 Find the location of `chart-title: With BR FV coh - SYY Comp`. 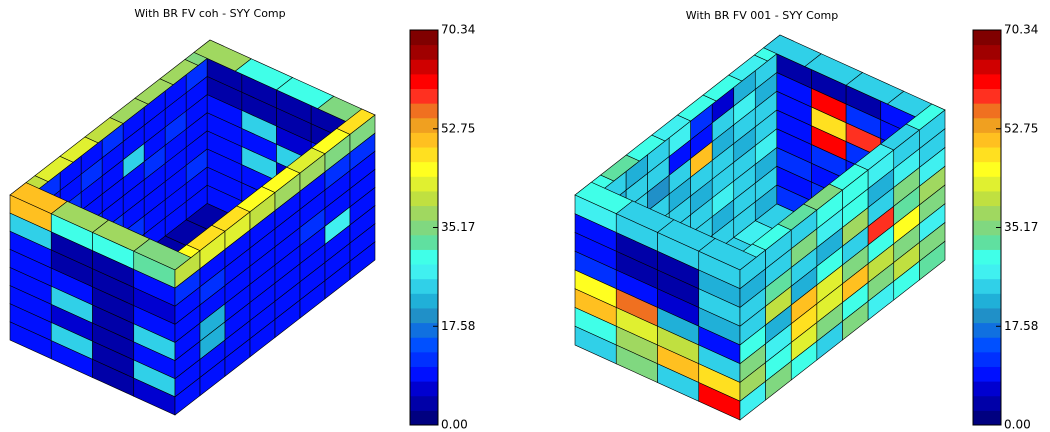

chart-title: With BR FV coh - SYY Comp is located at coordinates (209, 13).